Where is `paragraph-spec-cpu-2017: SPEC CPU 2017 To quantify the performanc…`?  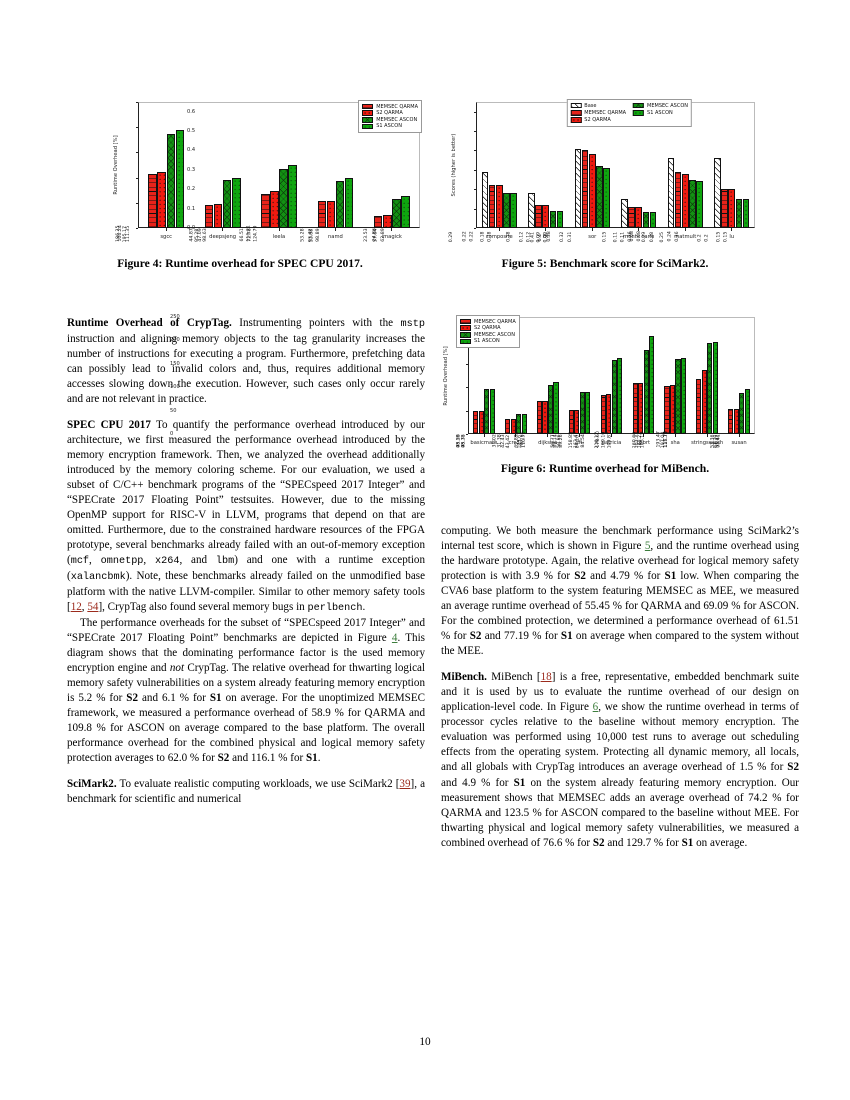 paragraph-spec-cpu-2017: SPEC CPU 2017 To quantify the performanc… is located at coordinates (246, 516).